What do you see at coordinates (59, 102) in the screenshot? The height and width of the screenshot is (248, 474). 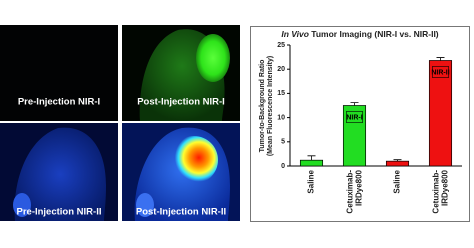 I see `panel-label: Pre-Injection NIR-I` at bounding box center [59, 102].